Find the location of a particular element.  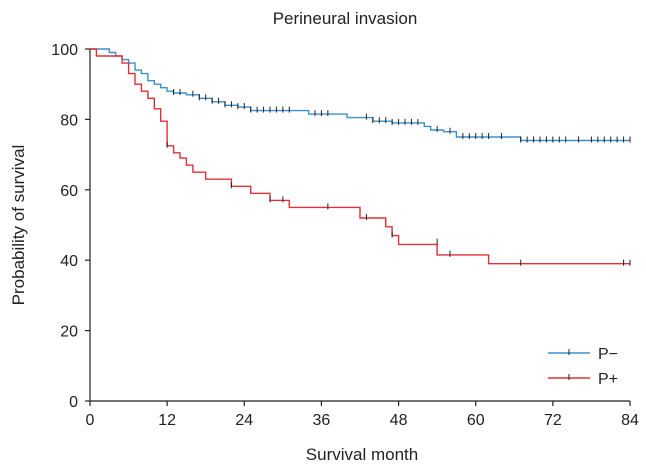

x-axis-label: Survival month is located at coordinates (362, 454).